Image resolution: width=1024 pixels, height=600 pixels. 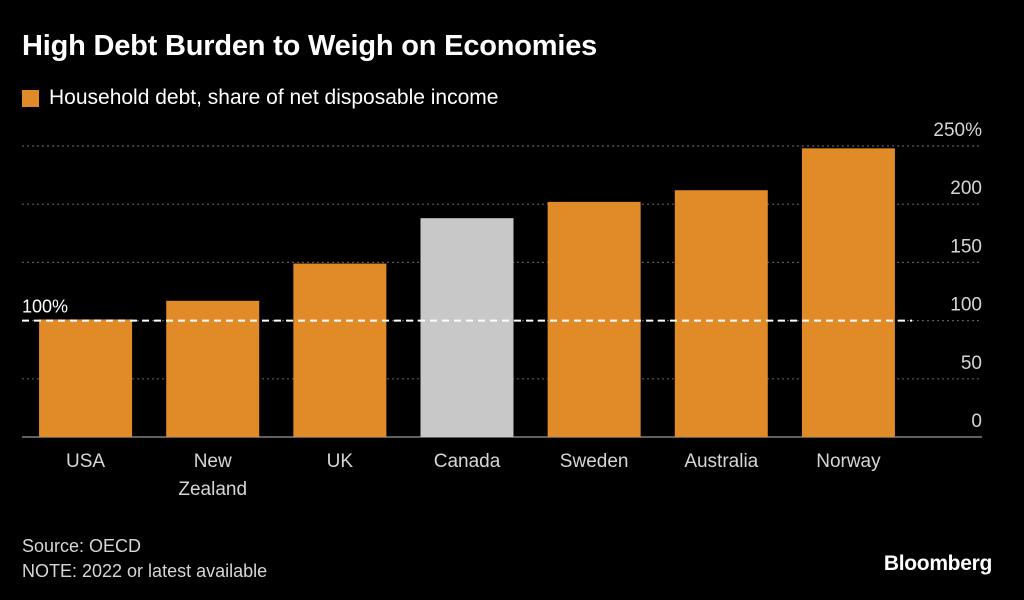 I want to click on bloomberg-logo: Bloomberg, so click(x=937, y=563).